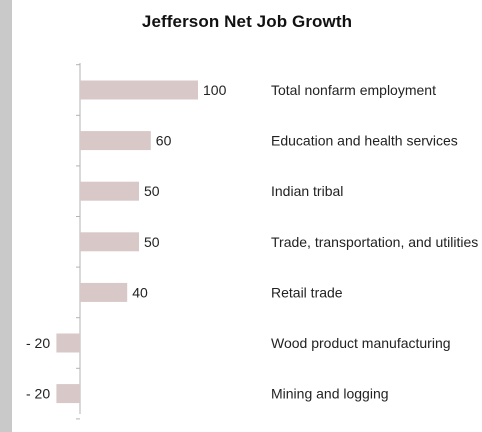 The width and height of the screenshot is (482, 432). What do you see at coordinates (374, 242) in the screenshot?
I see `category-label: Trade, transportation, and utilities` at bounding box center [374, 242].